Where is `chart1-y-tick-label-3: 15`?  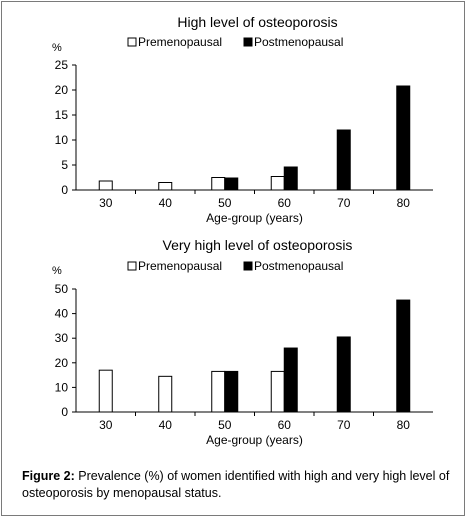 chart1-y-tick-label-3: 15 is located at coordinates (62, 115).